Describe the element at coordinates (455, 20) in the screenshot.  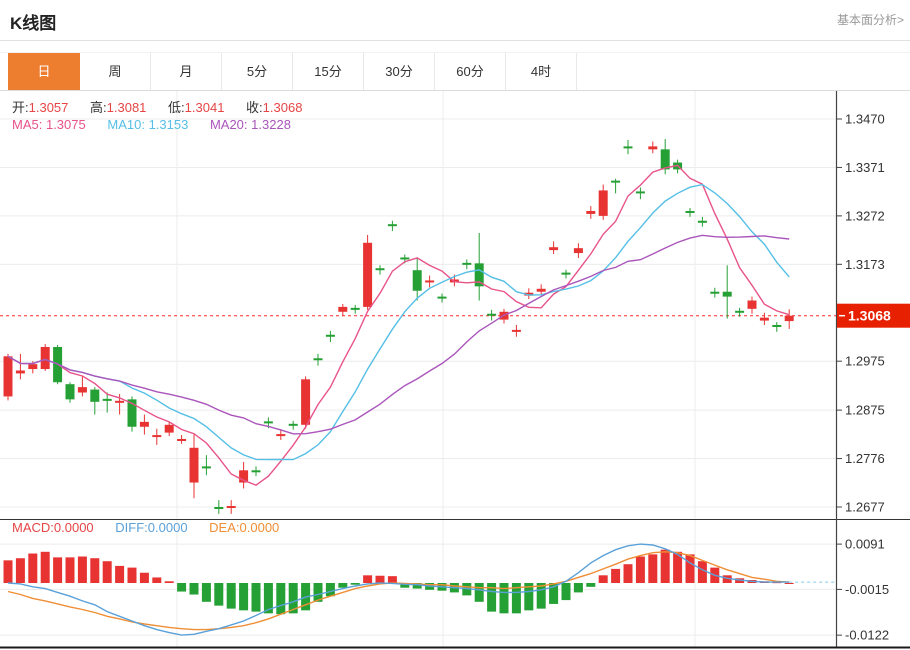
I see `widget-header: K线图 基本面分析>` at that location.